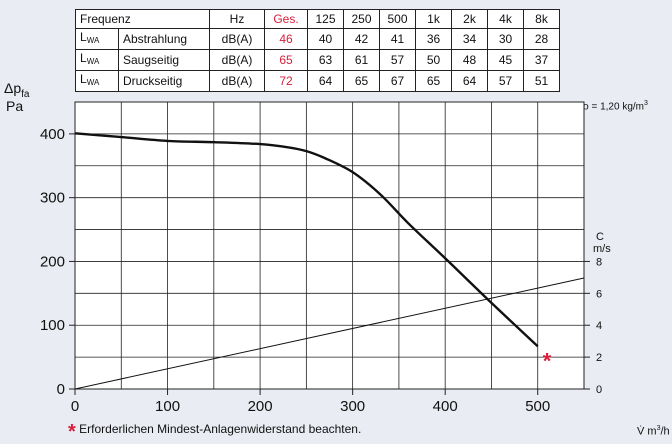  What do you see at coordinates (52, 134) in the screenshot?
I see `y-tick-label: 400` at bounding box center [52, 134].